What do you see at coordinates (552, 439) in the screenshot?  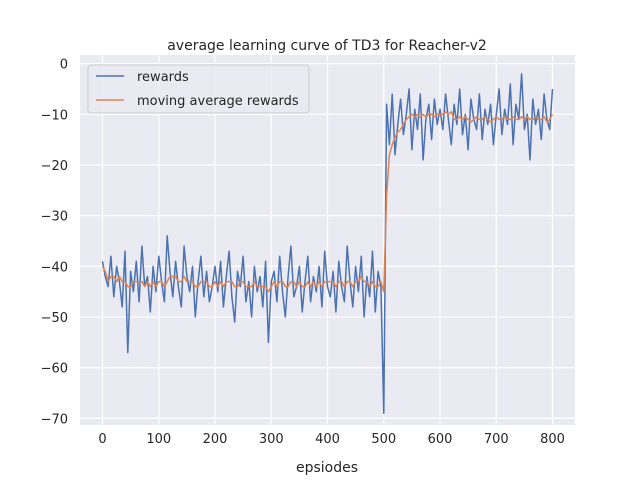 I see `x-tick-label: 800` at bounding box center [552, 439].